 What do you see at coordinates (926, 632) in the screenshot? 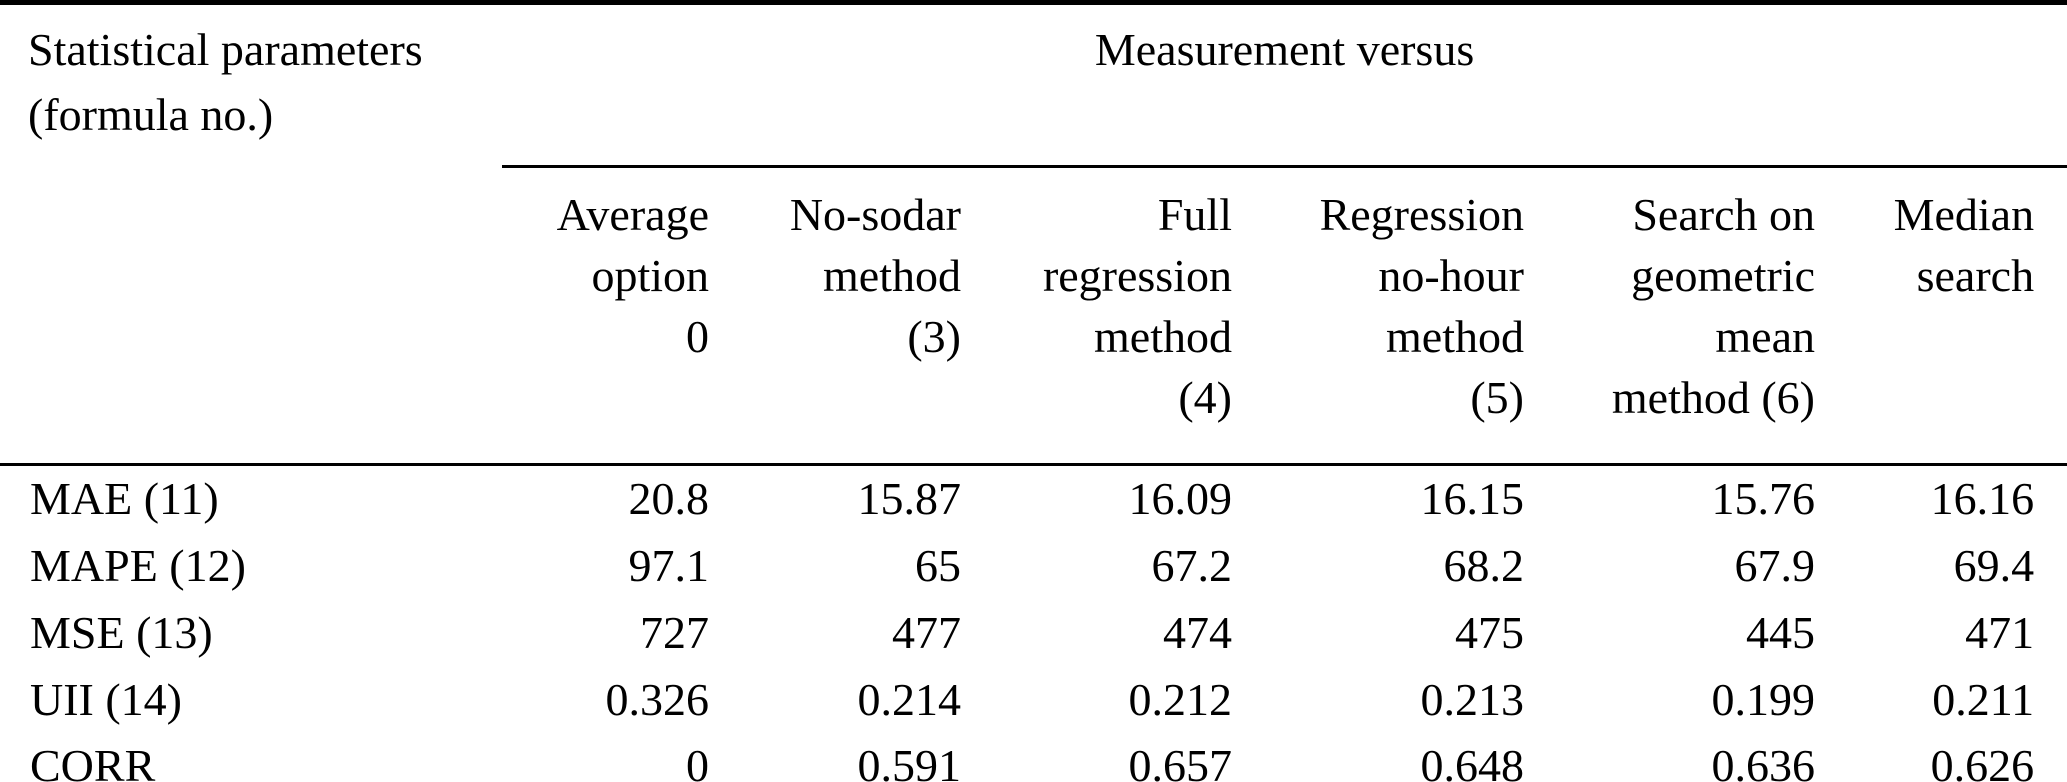
I see `cell-value: 477` at bounding box center [926, 632].